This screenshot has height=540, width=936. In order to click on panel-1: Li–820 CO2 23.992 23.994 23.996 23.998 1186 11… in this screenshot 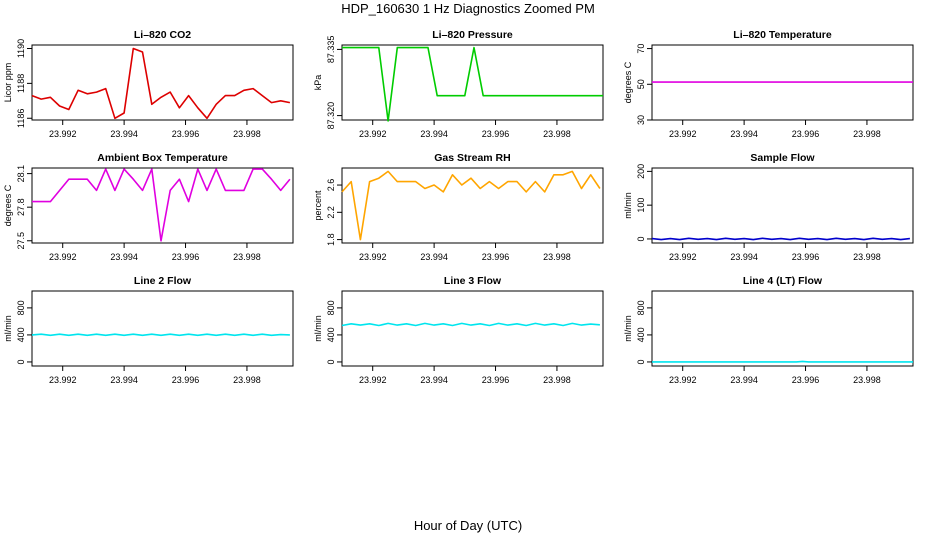, I will do `click(148, 84)`.